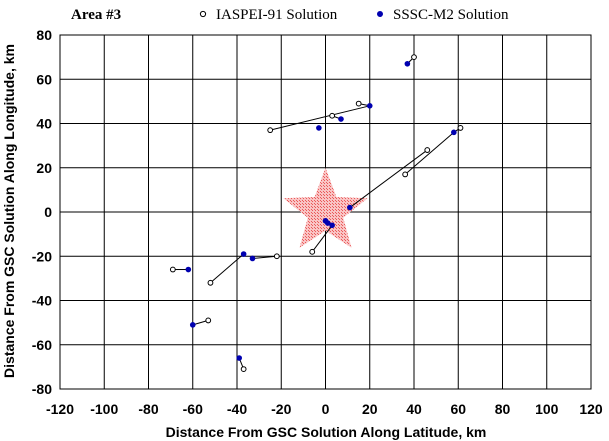  What do you see at coordinates (42, 256) in the screenshot?
I see `y-tick-label: -20` at bounding box center [42, 256].